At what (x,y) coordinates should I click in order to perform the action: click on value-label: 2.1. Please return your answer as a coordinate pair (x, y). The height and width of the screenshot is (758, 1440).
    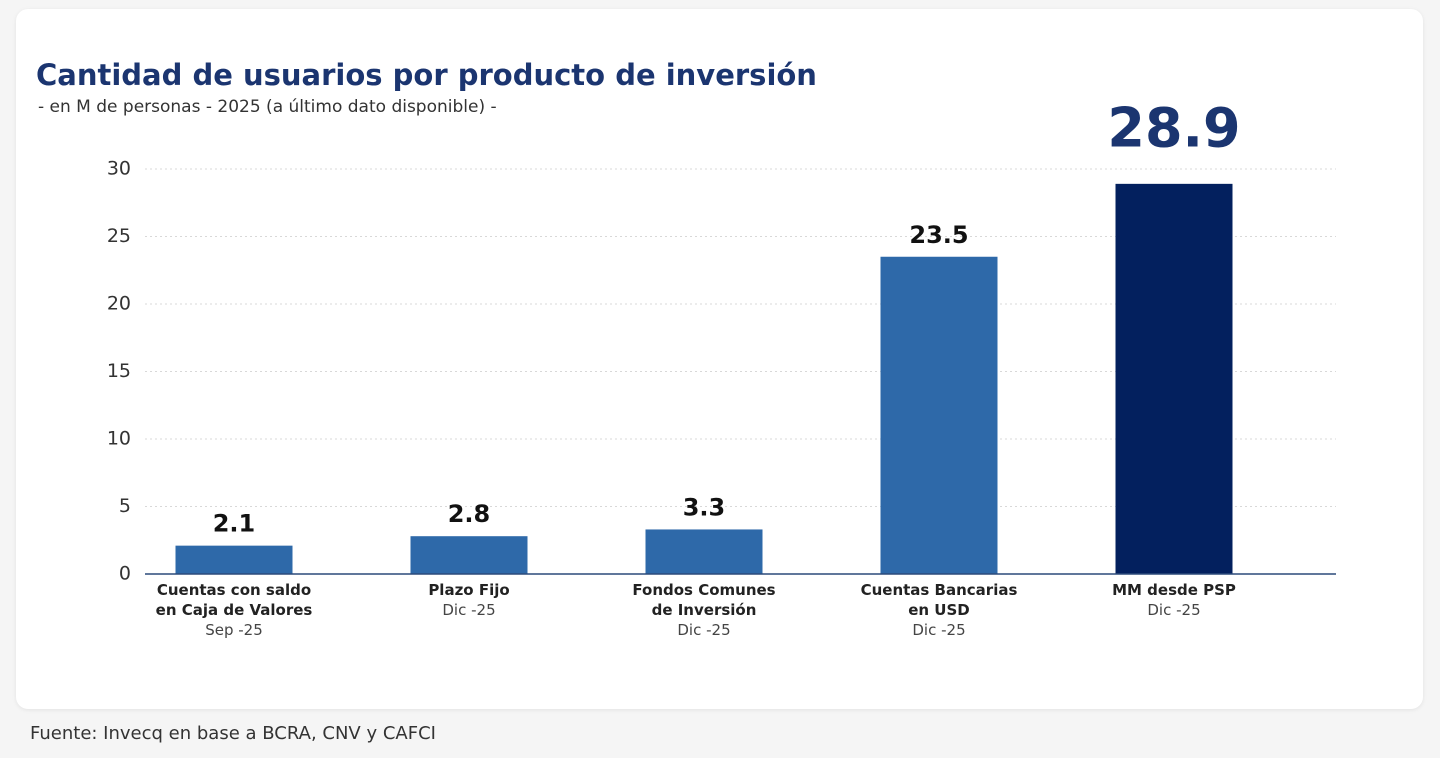
    Looking at the image, I should click on (234, 524).